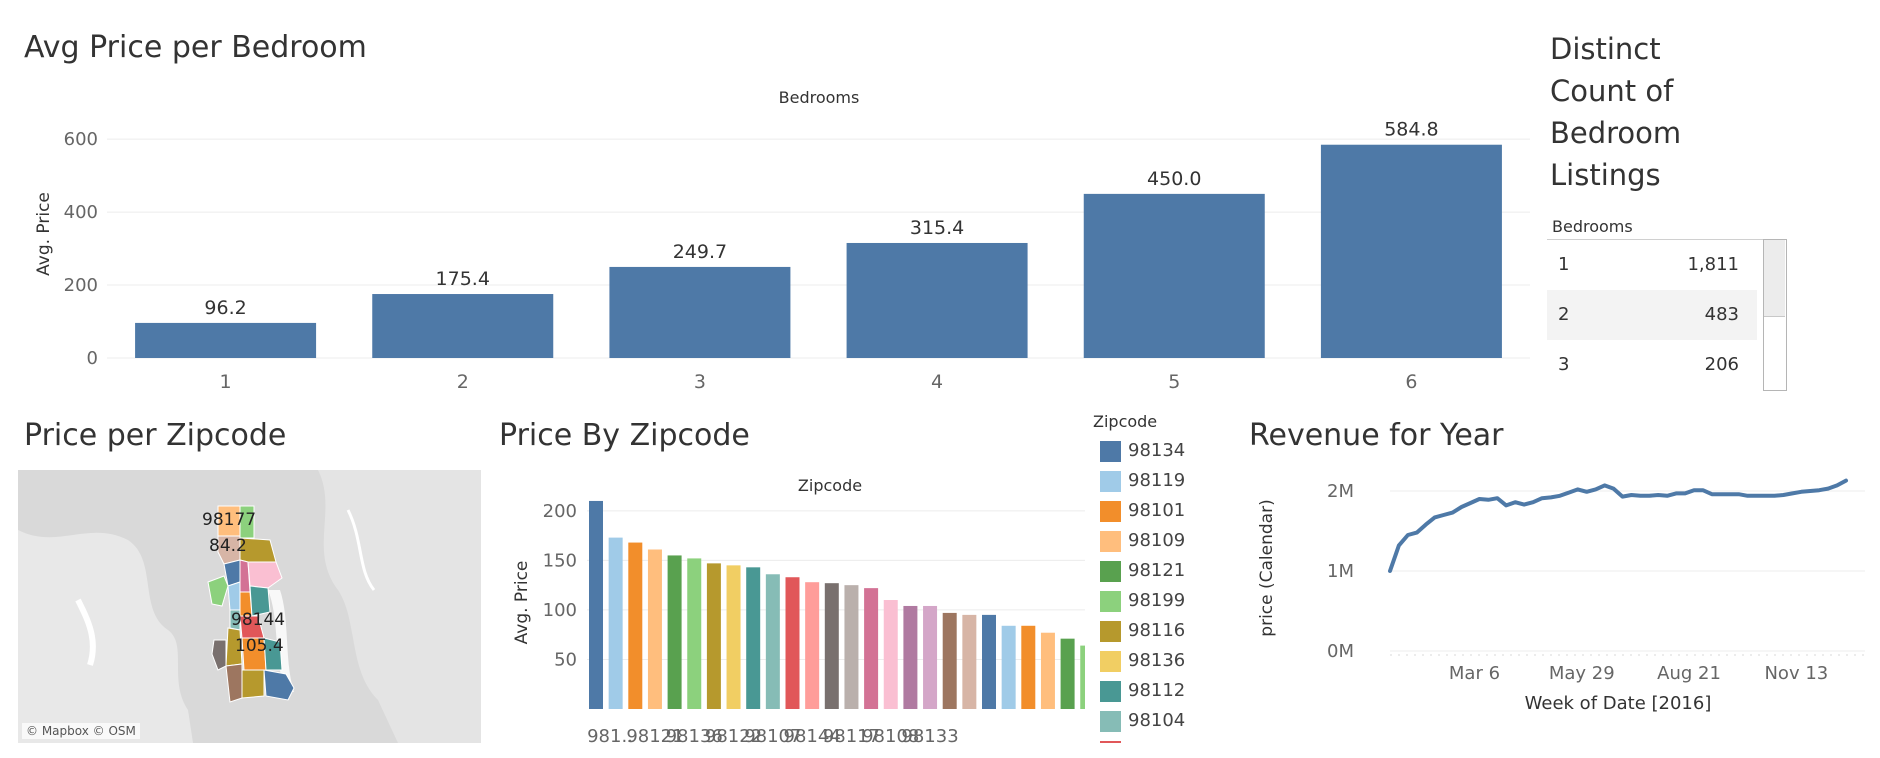  What do you see at coordinates (772, 736) in the screenshot?
I see `x-tick-label: 98107` at bounding box center [772, 736].